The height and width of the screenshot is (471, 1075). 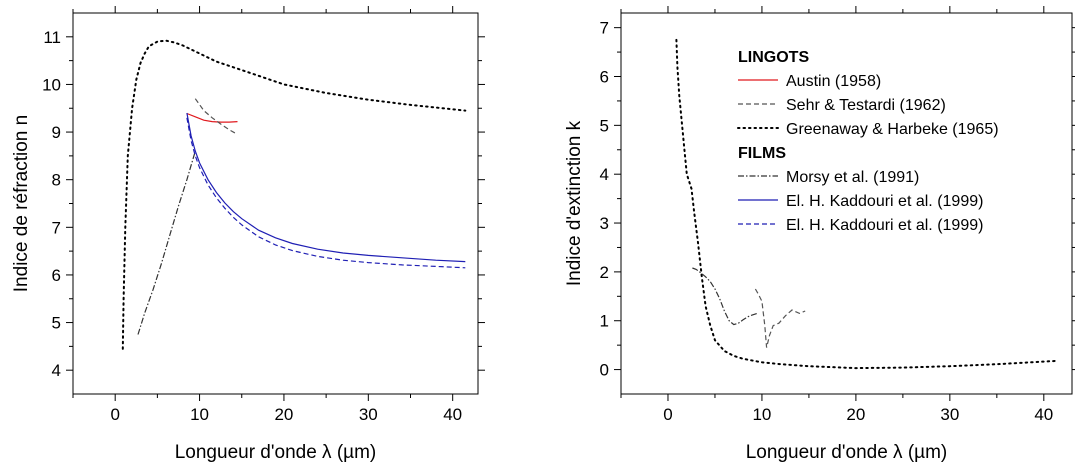 What do you see at coordinates (604, 28) in the screenshot?
I see `right-y-tick-label: 7` at bounding box center [604, 28].